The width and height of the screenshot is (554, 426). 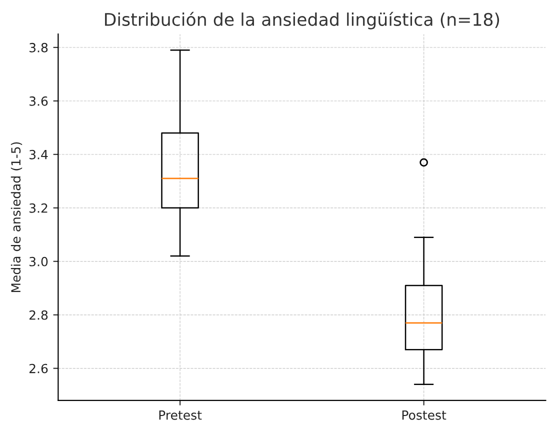 I want to click on y-tick-label: 3.0, so click(x=39, y=261).